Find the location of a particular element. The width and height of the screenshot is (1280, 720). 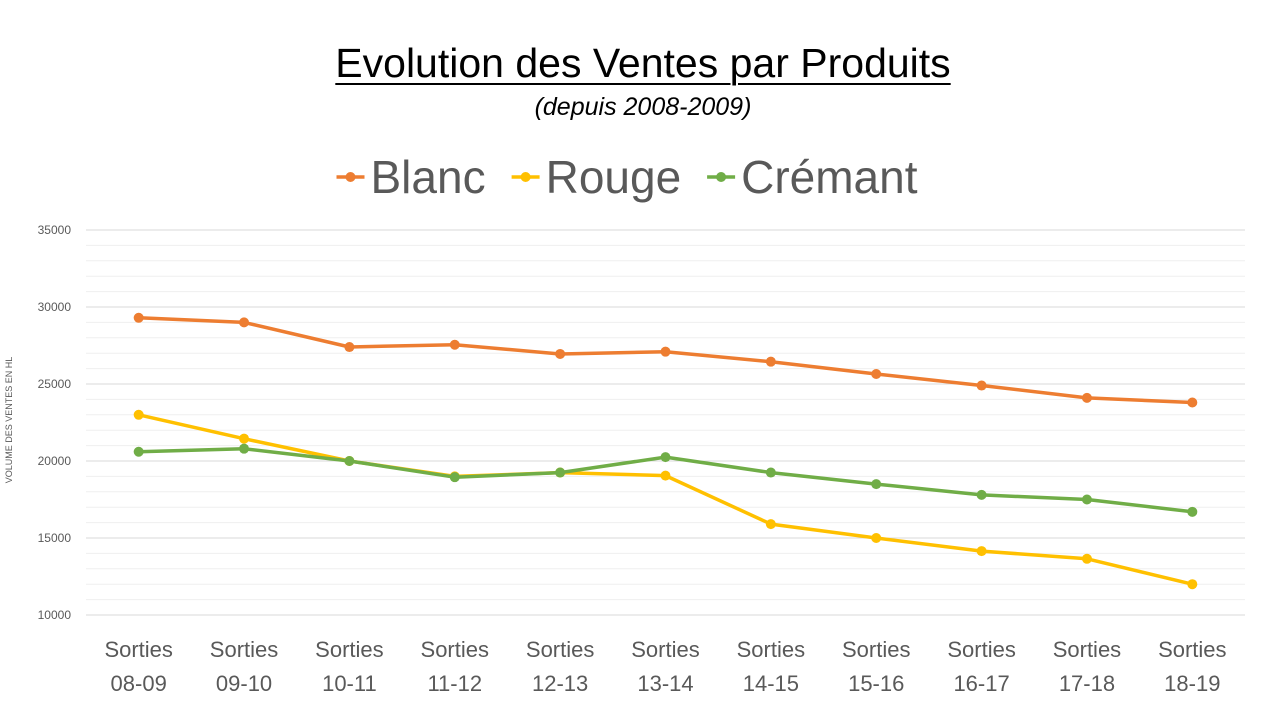

series-cremant is located at coordinates (665, 480).